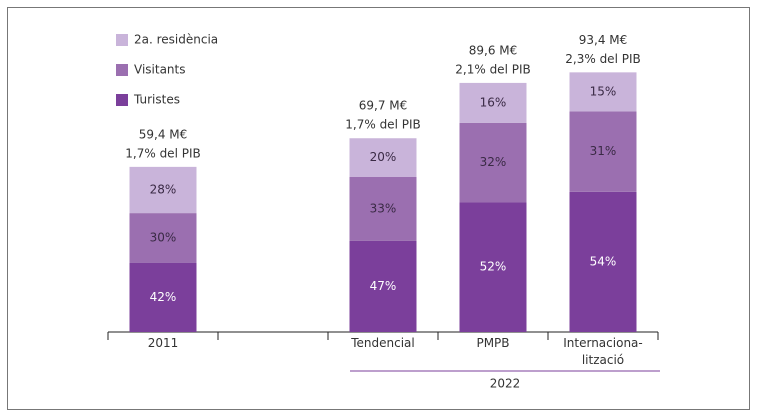  I want to click on data-label: 20%, so click(383, 157).